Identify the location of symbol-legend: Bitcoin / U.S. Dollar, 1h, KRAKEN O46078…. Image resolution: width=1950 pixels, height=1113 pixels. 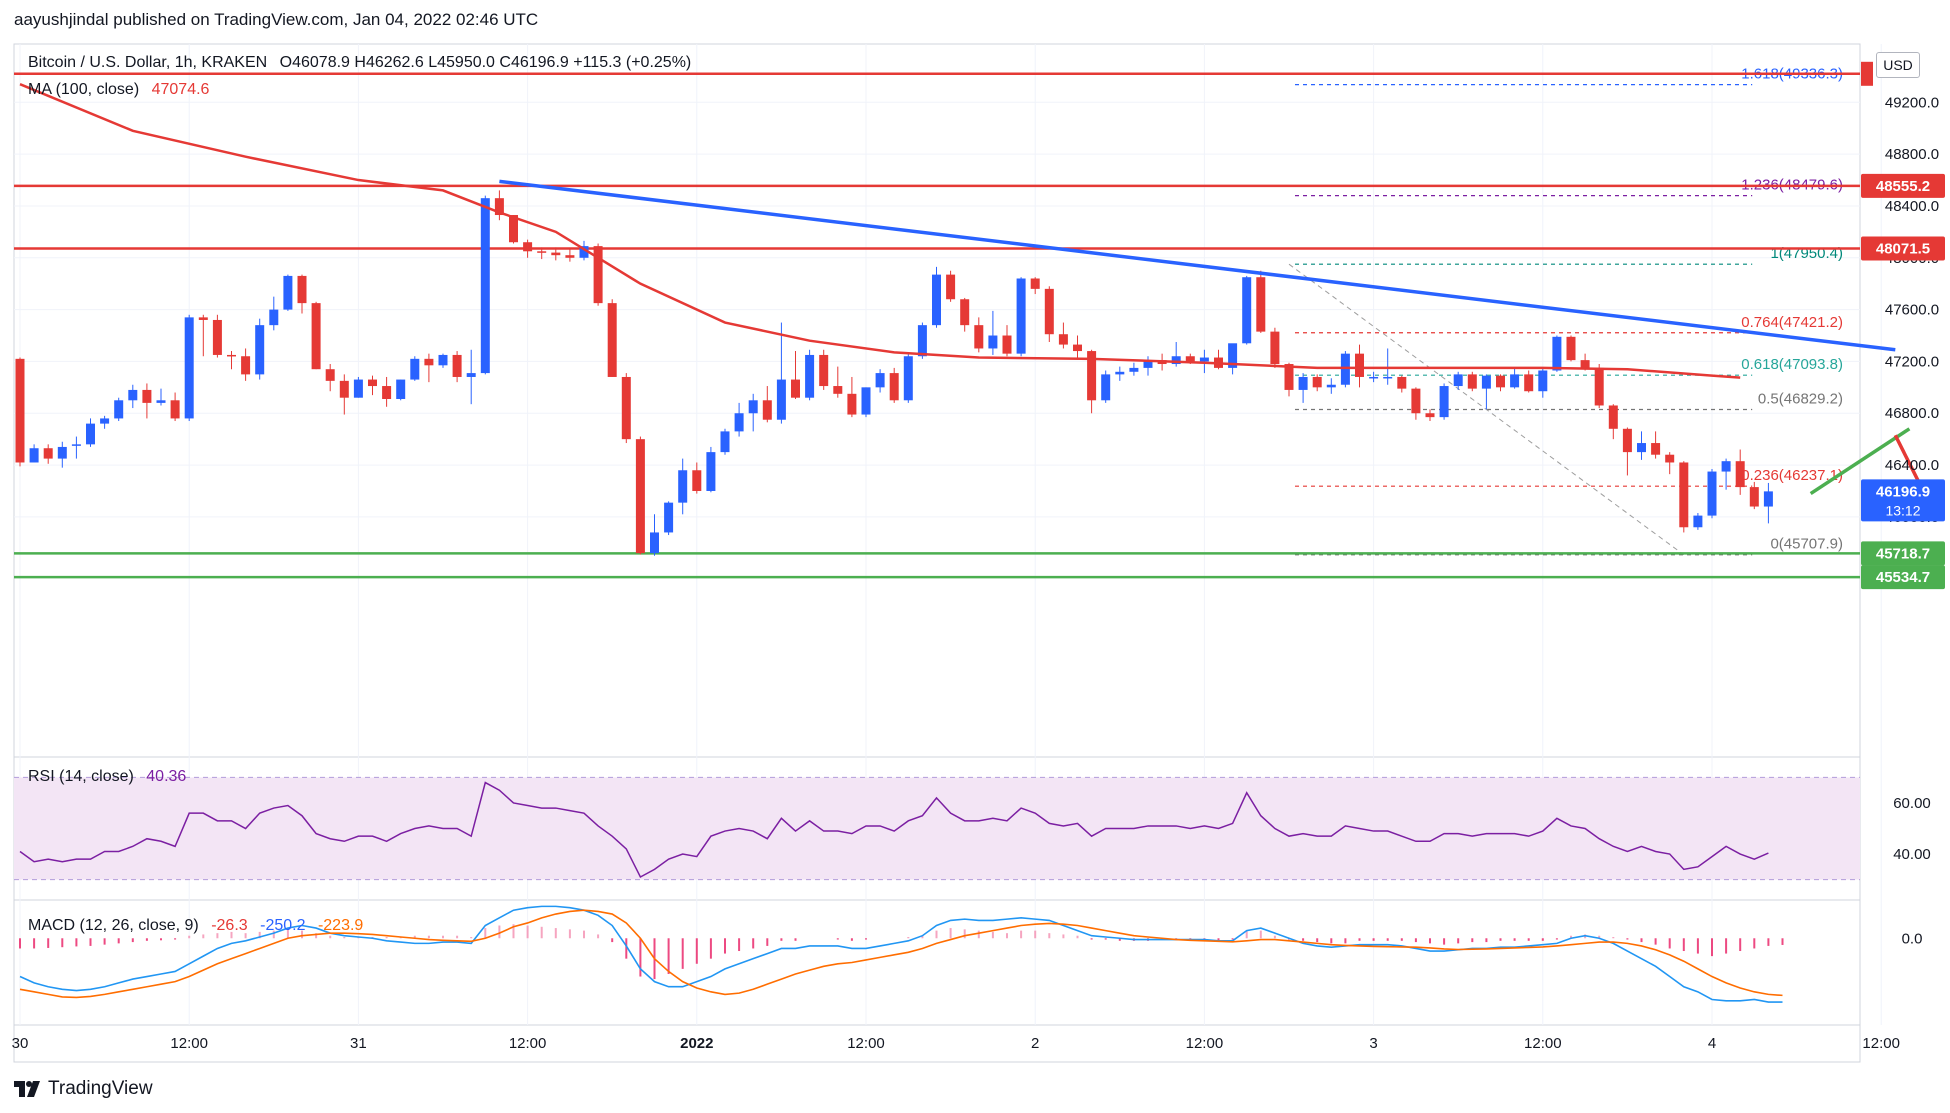
(359, 63).